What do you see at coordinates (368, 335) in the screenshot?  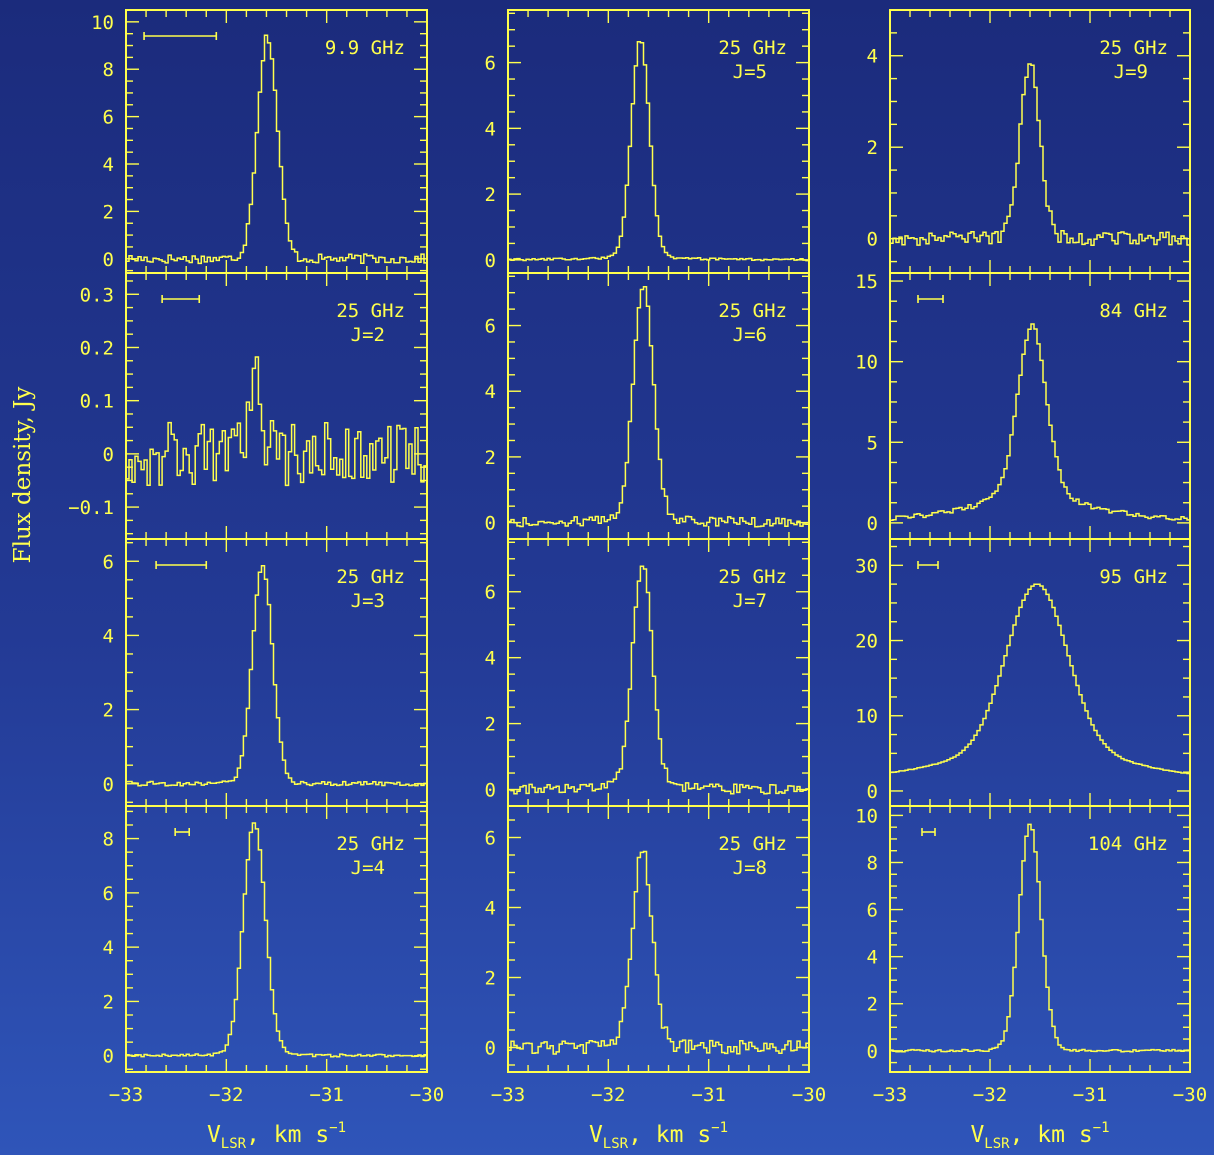 I see `panel-transition-label: J=2` at bounding box center [368, 335].